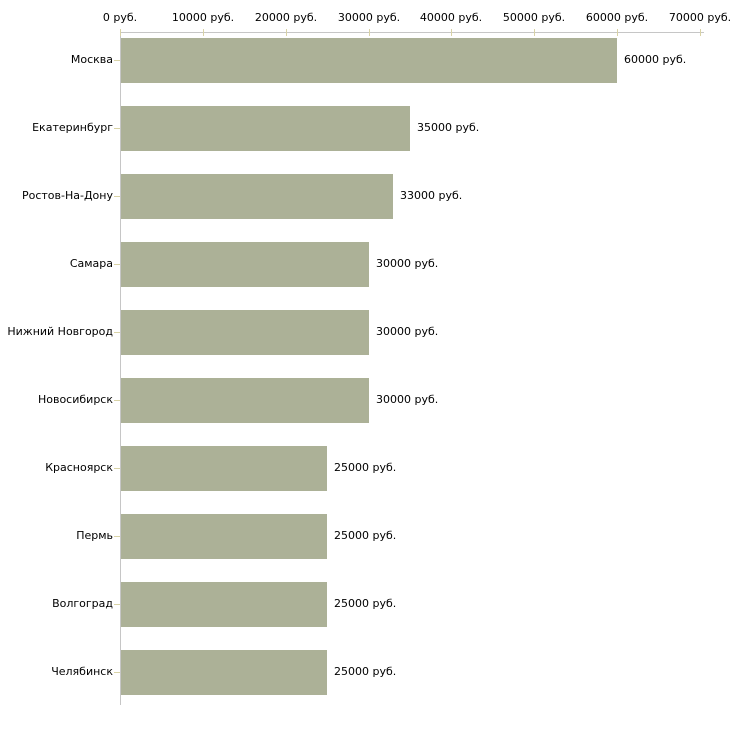 The height and width of the screenshot is (730, 730). Describe the element at coordinates (120, 368) in the screenshot. I see `y-axis-line` at that location.